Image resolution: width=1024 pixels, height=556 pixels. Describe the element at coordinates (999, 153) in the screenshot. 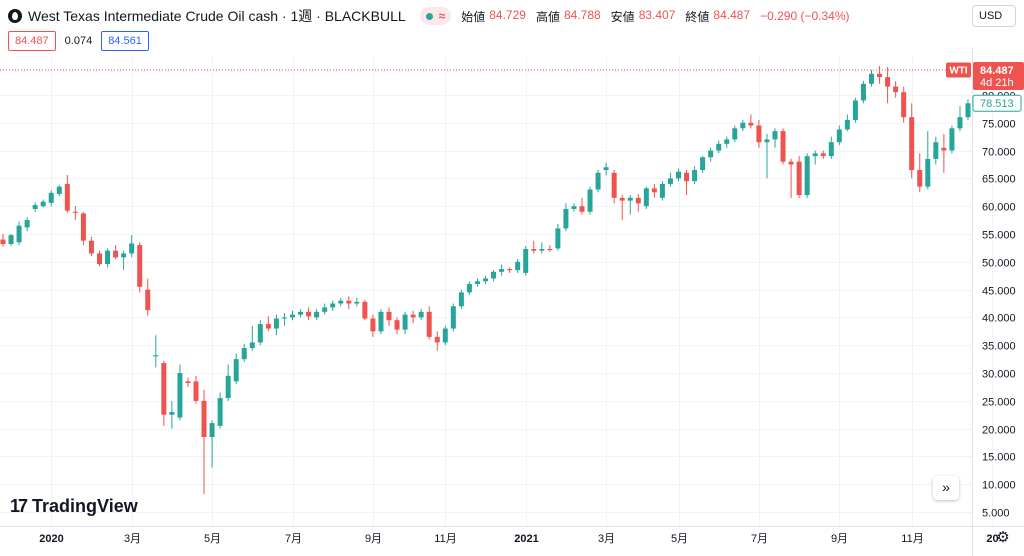

I see `price-tick-label: 70.000` at that location.